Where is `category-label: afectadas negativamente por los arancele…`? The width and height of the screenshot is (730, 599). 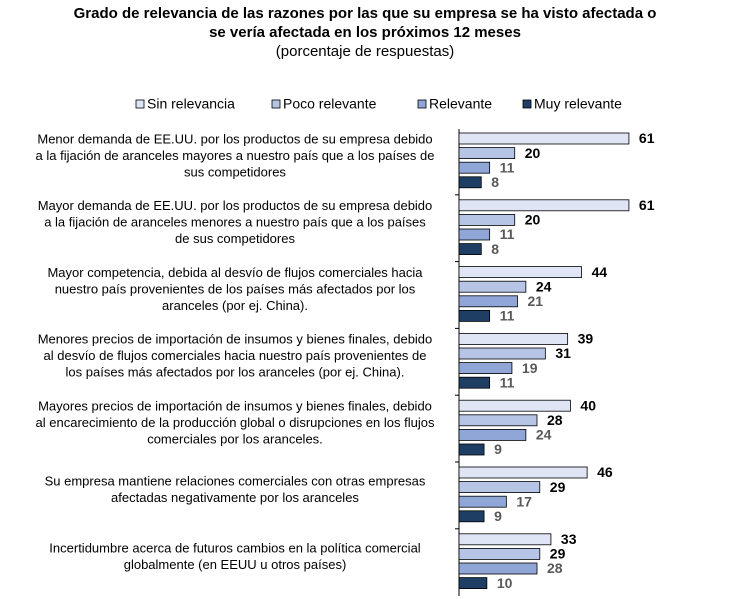 category-label: afectadas negativamente por los arancele… is located at coordinates (235, 497).